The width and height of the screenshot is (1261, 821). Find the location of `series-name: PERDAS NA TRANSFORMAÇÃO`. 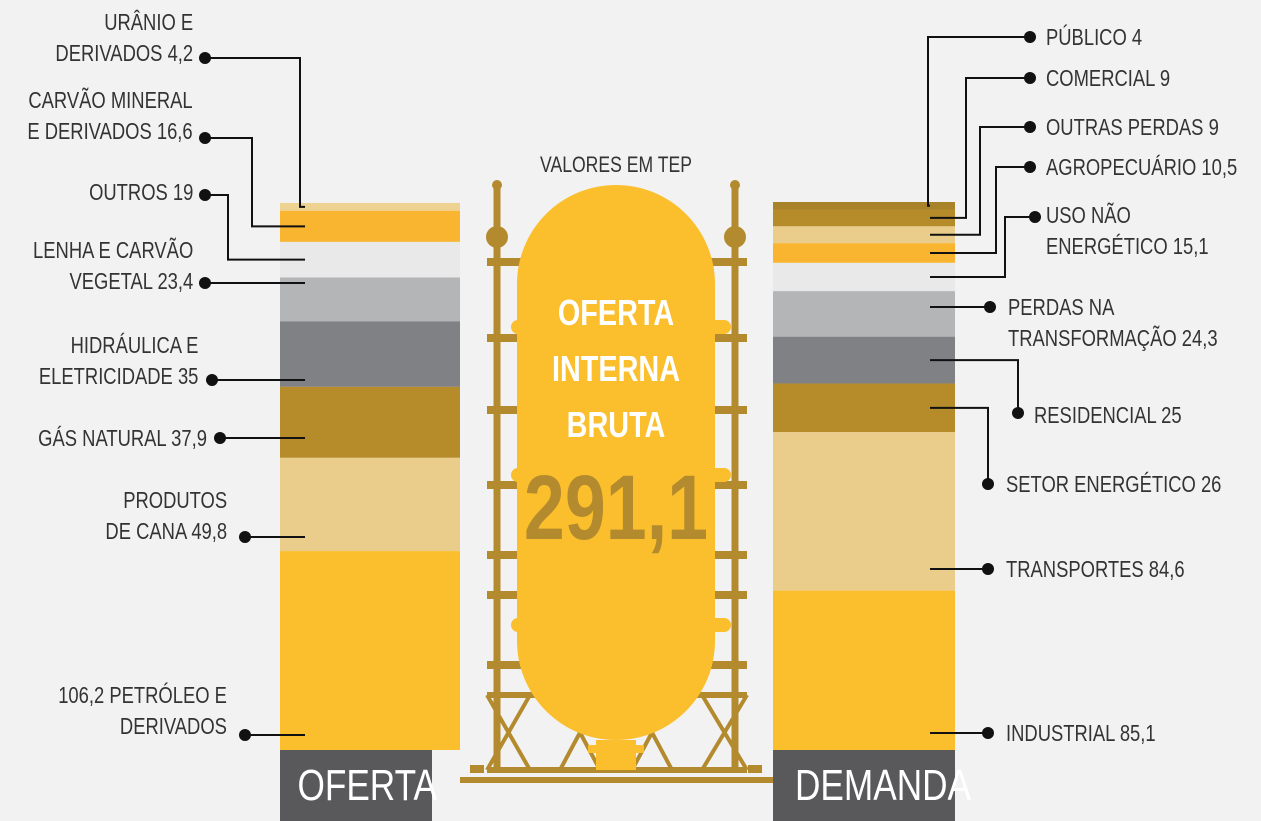

series-name: PERDAS NA TRANSFORMAÇÃO is located at coordinates (1092, 322).